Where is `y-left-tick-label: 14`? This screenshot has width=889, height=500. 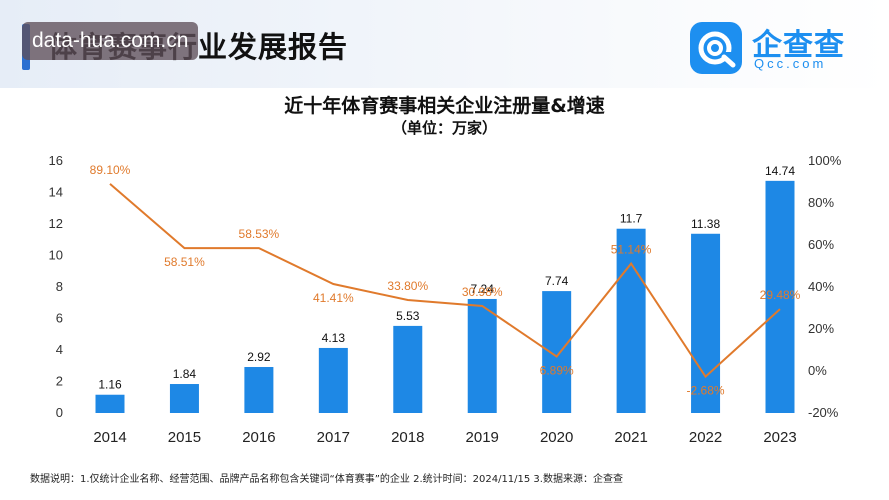 y-left-tick-label: 14 is located at coordinates (56, 192).